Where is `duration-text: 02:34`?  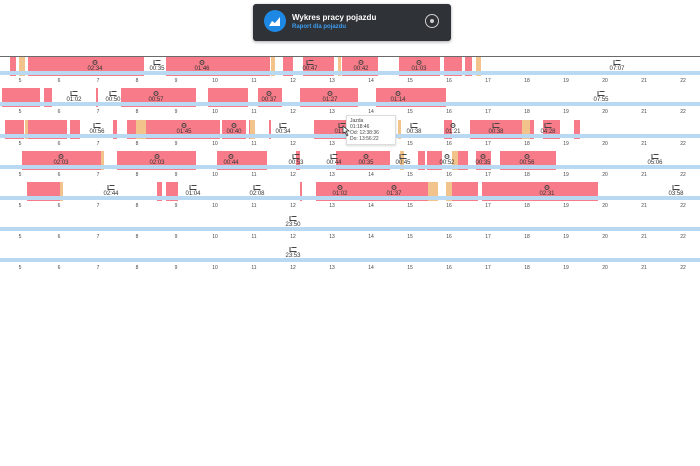
duration-text: 02:34 is located at coordinates (95, 69).